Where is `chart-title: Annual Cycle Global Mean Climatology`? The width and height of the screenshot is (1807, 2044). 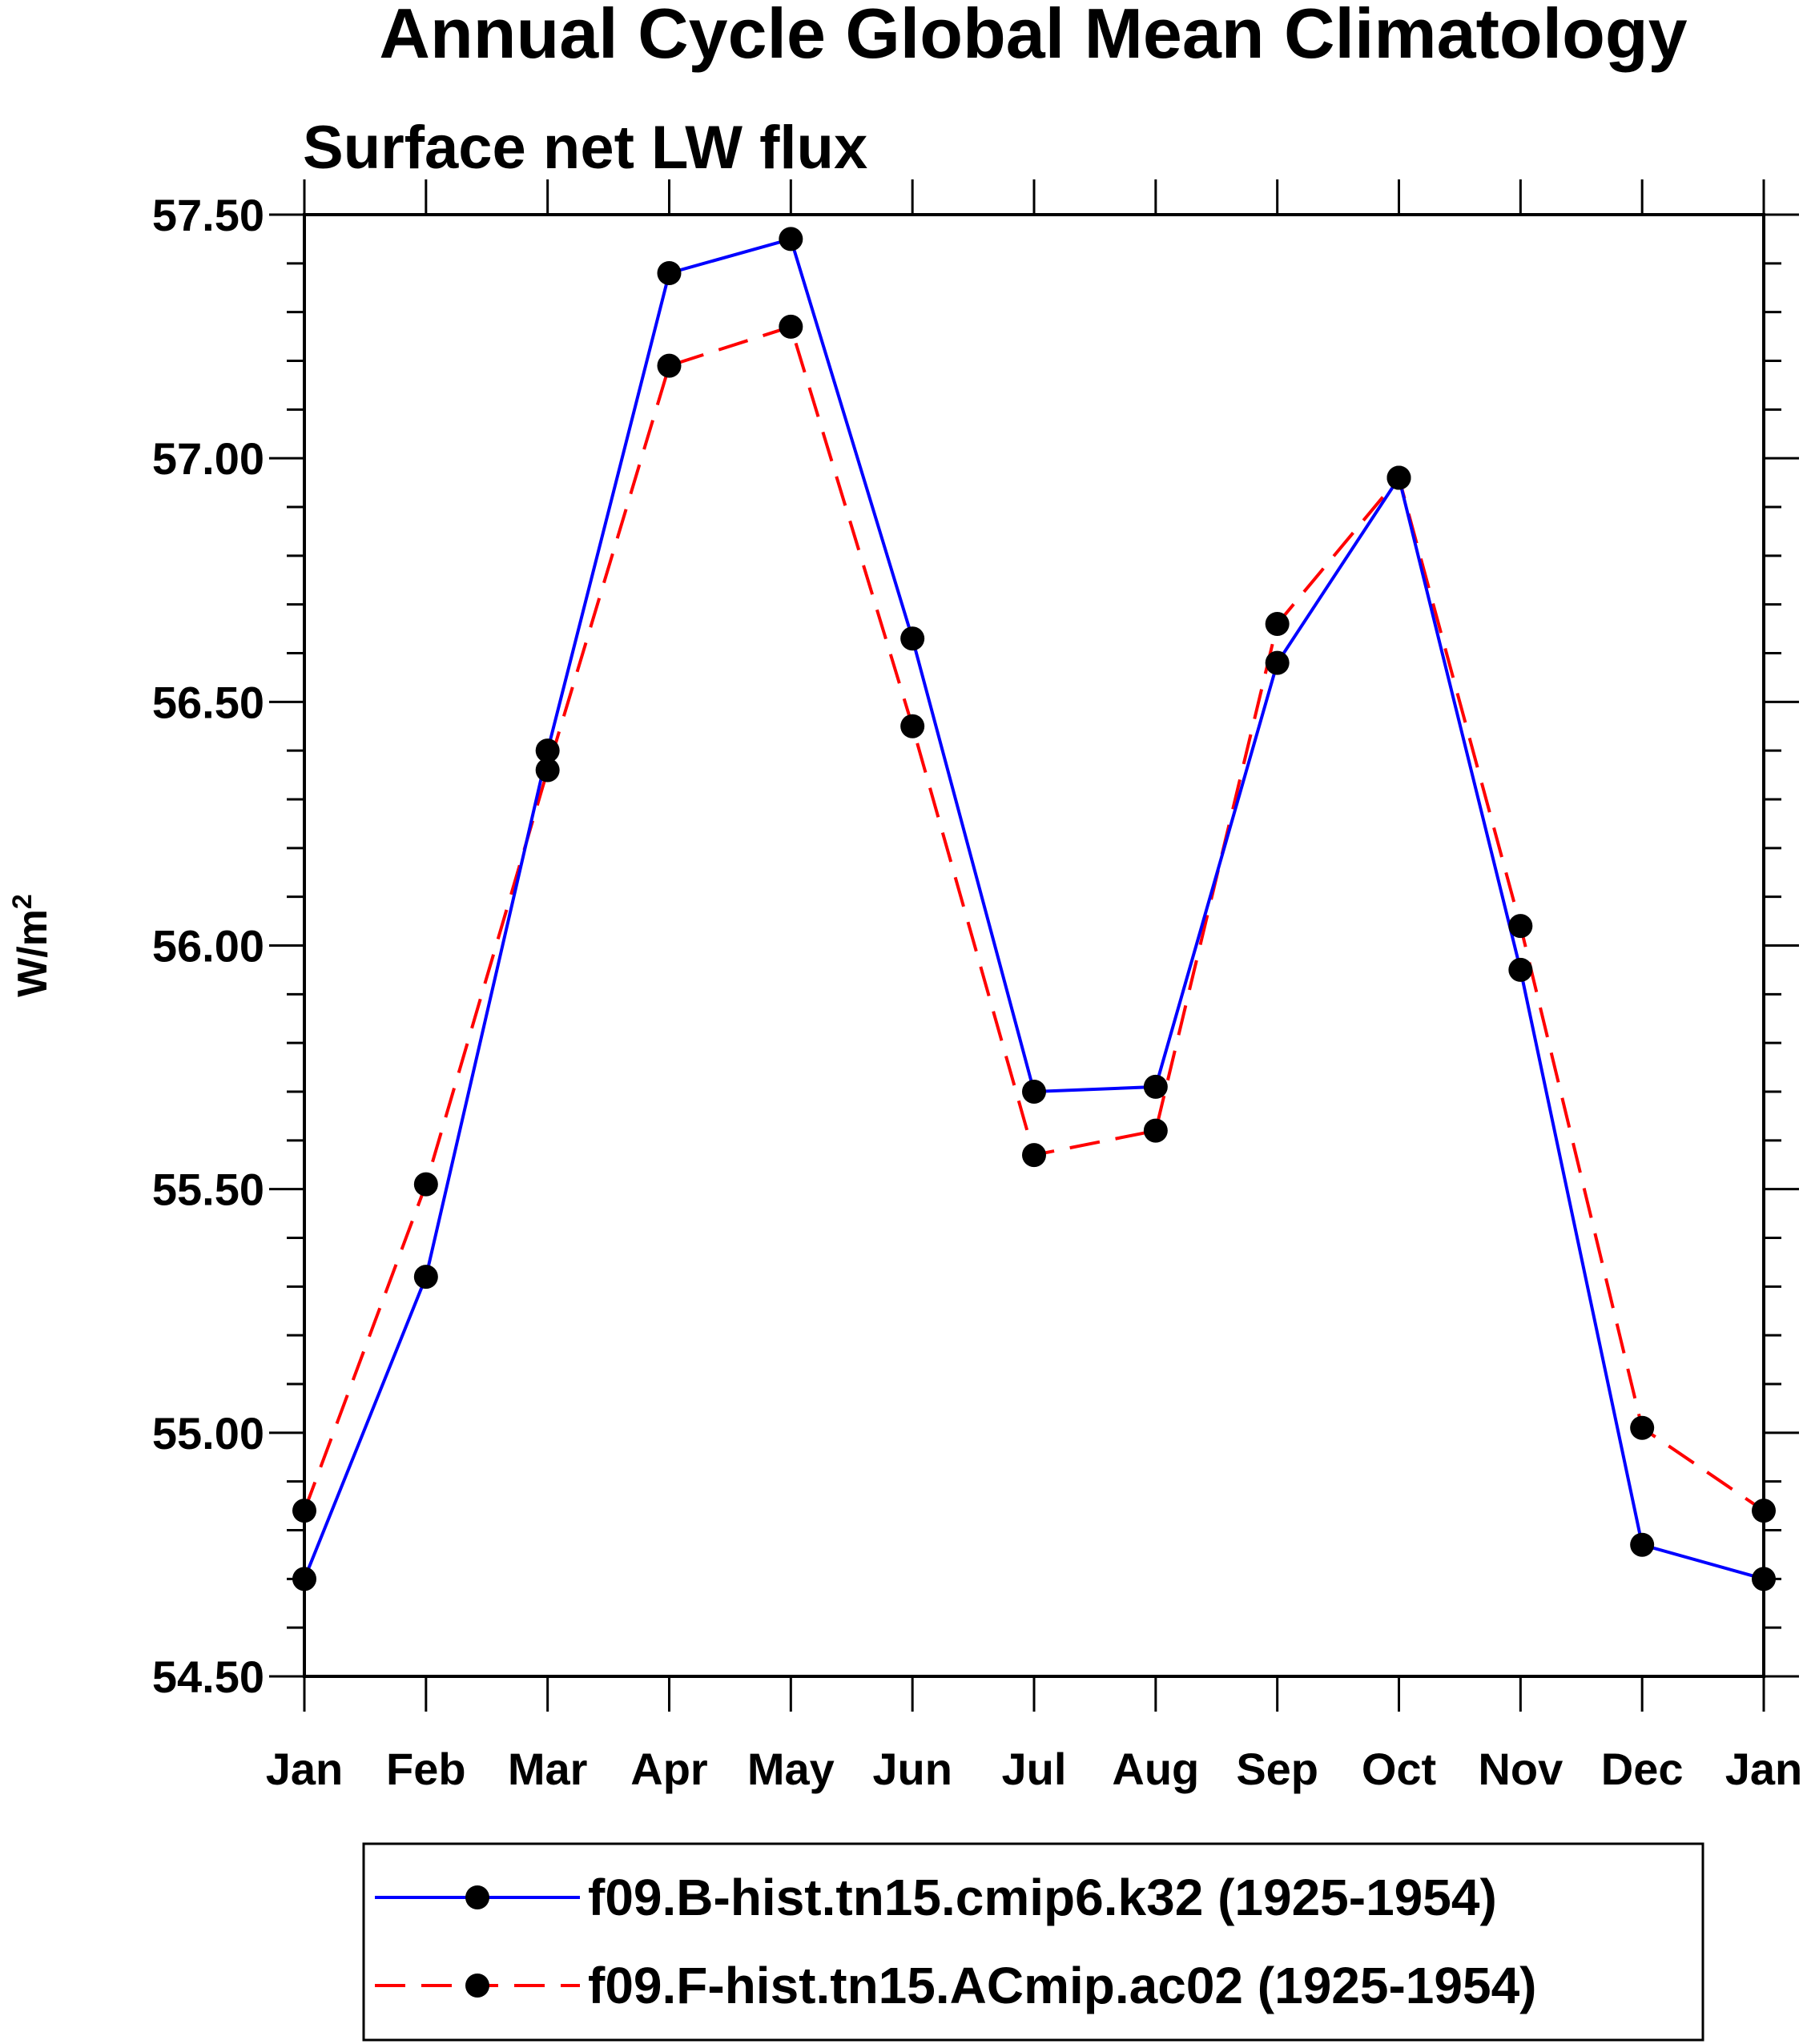 chart-title: Annual Cycle Global Mean Climatology is located at coordinates (1033, 36).